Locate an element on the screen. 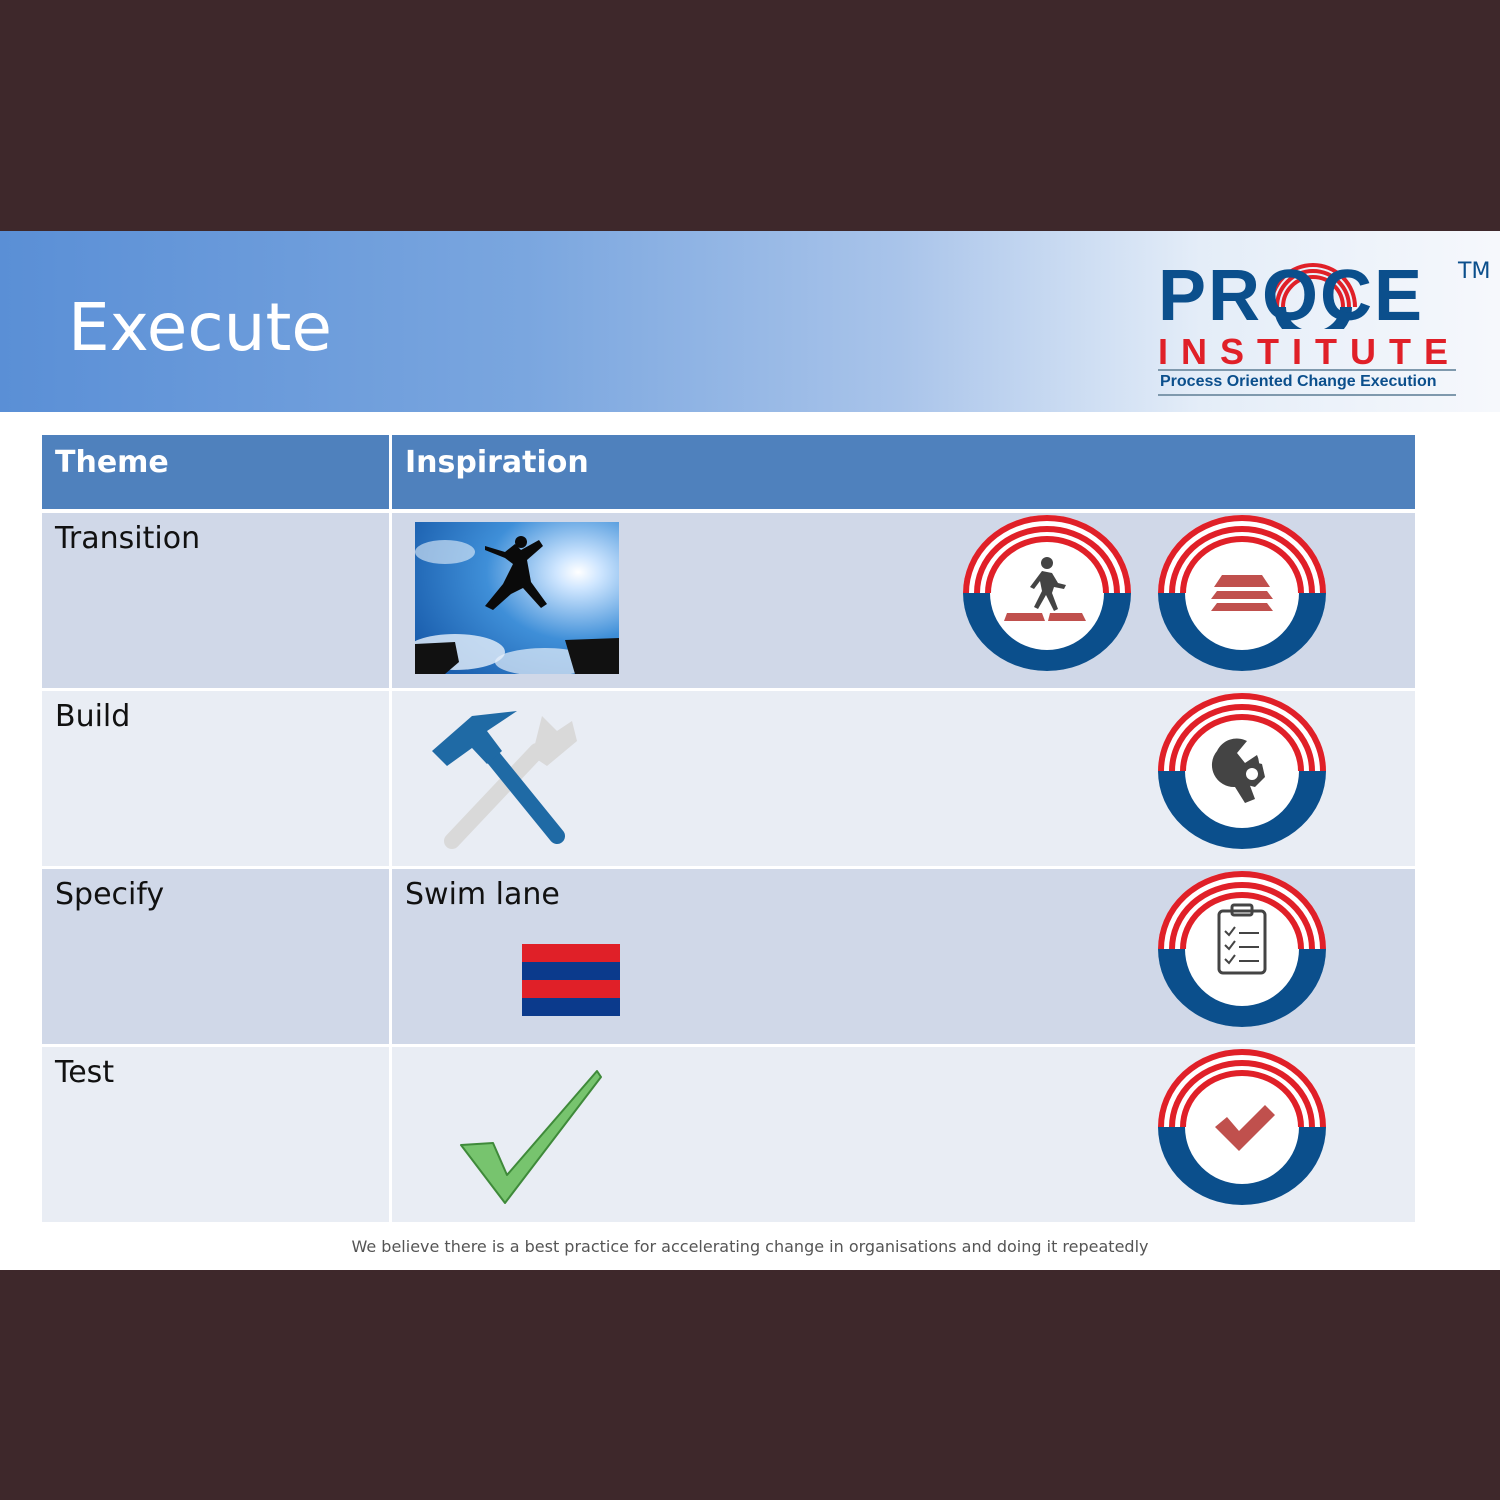  swim-lane-flag is located at coordinates (571, 980).